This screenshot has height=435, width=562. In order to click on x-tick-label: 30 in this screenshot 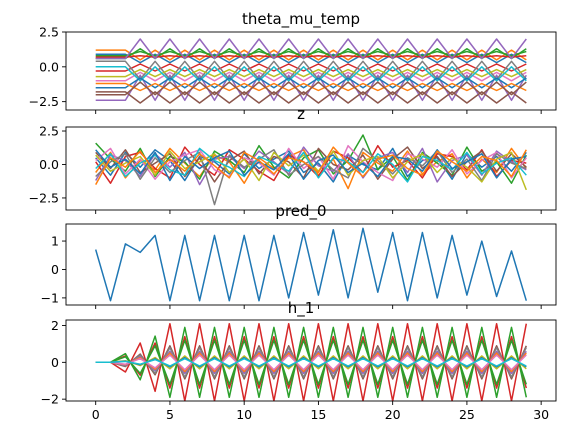, I will do `click(541, 414)`.